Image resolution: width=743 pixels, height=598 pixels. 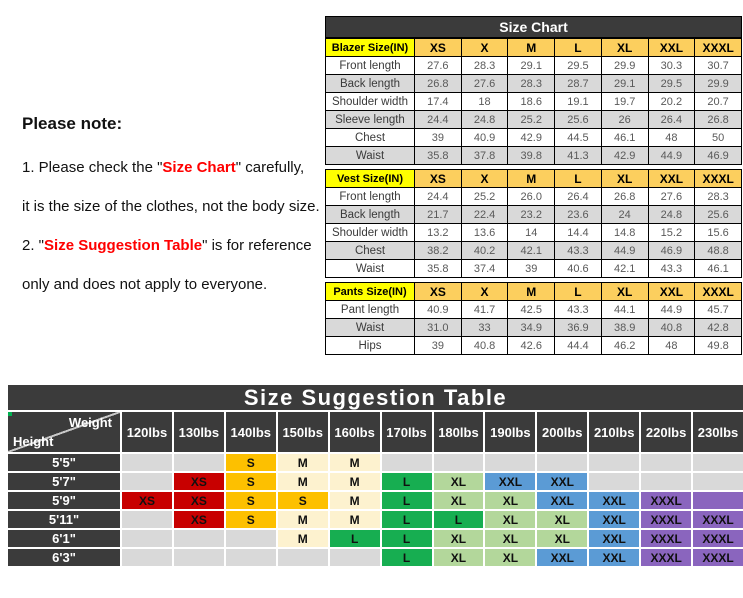 What do you see at coordinates (533, 268) in the screenshot?
I see `measurement-row: Waist 35.8 37.4 39 40.6 42.1 43.3 46.1` at bounding box center [533, 268].